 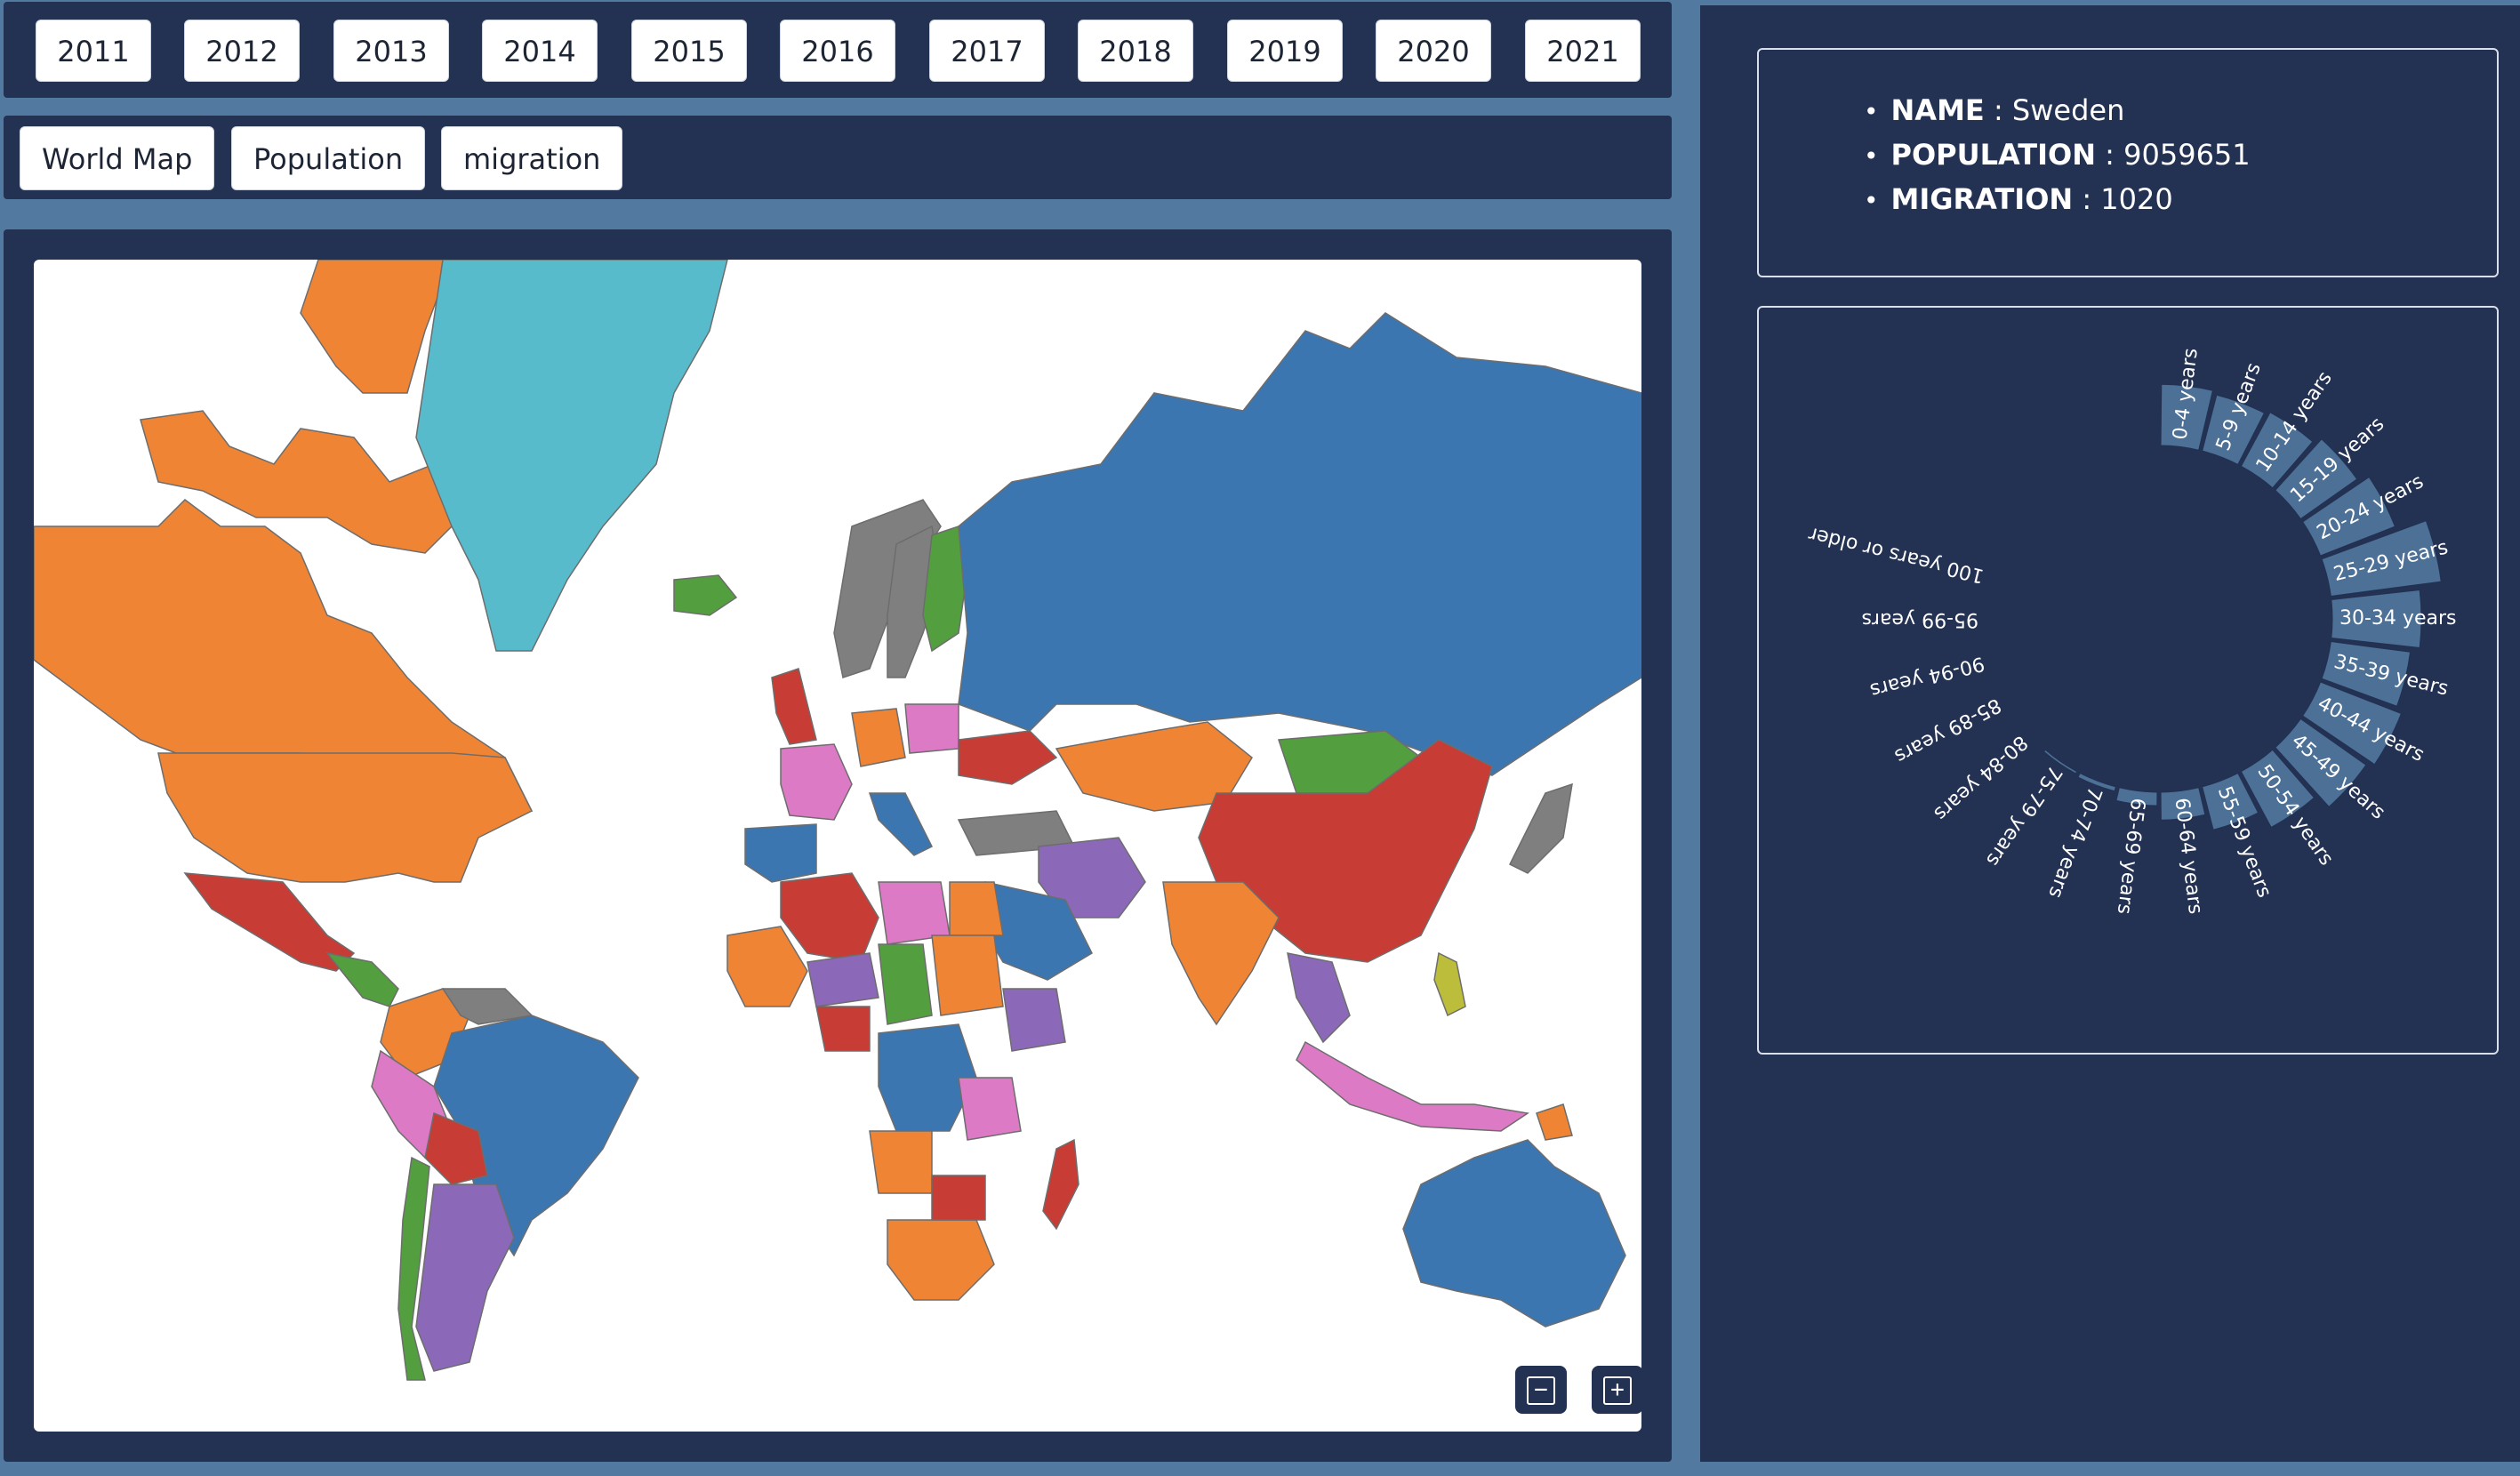 What do you see at coordinates (117, 158) in the screenshot?
I see `view-button-world-map: World Map` at bounding box center [117, 158].